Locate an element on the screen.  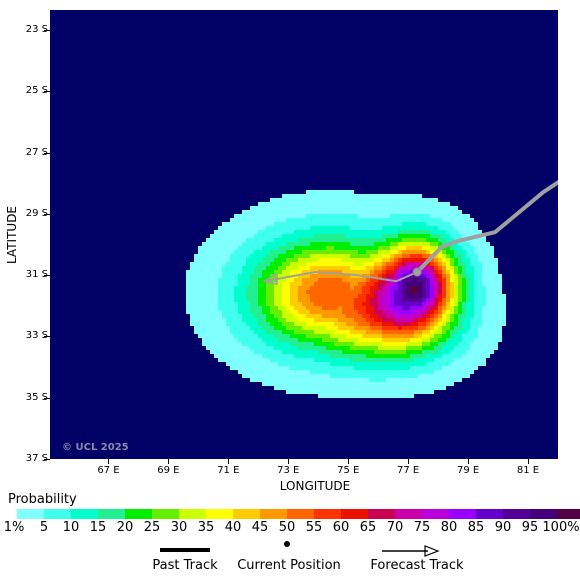
colorbar-swatch is located at coordinates (381, 514).